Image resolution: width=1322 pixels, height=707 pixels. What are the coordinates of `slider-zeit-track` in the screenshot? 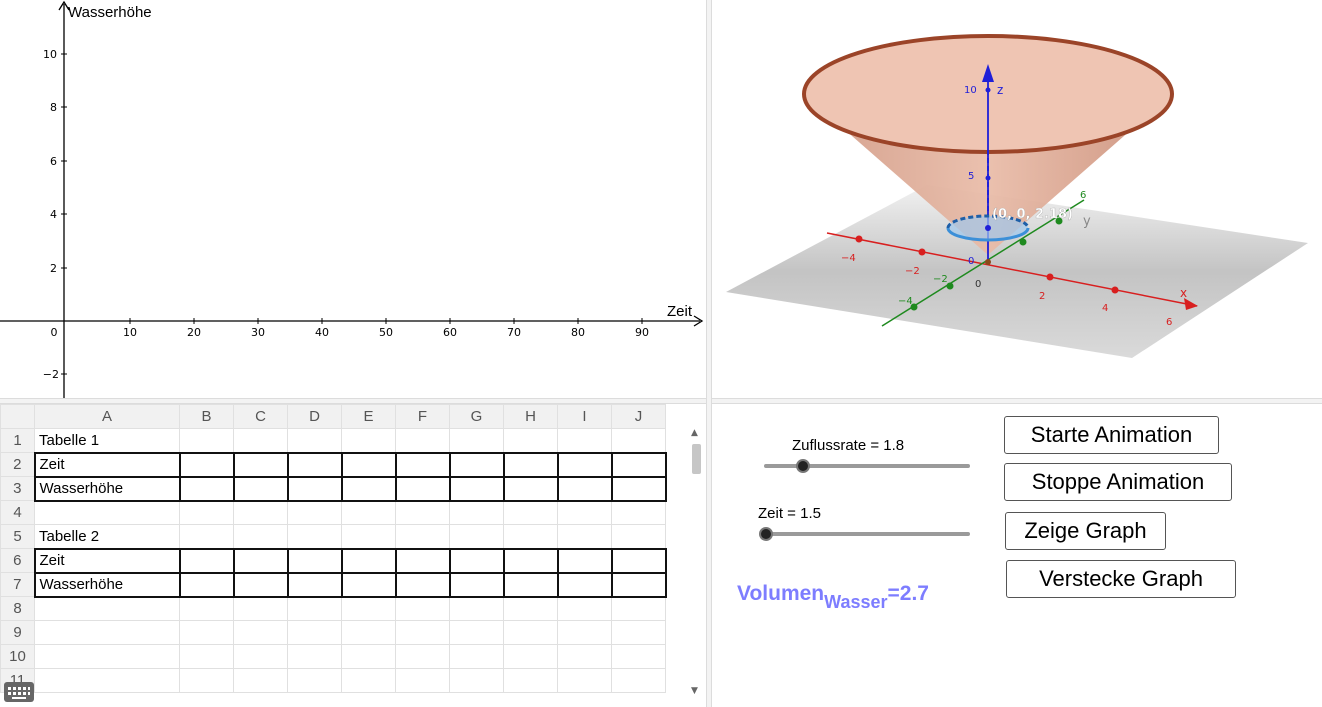 It's located at (866, 534).